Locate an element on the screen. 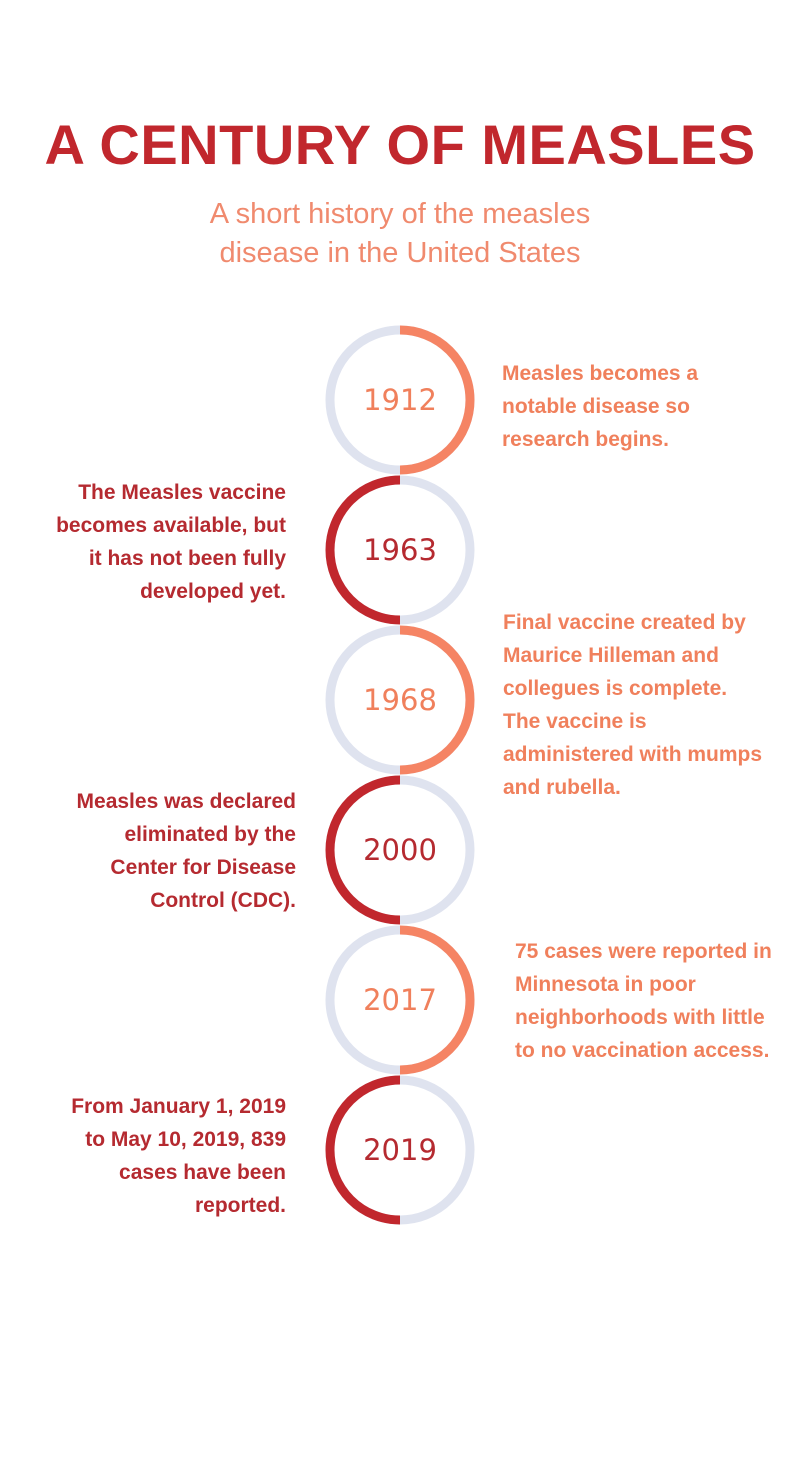  timeline-circle-2019: 2019 is located at coordinates (400, 1150).